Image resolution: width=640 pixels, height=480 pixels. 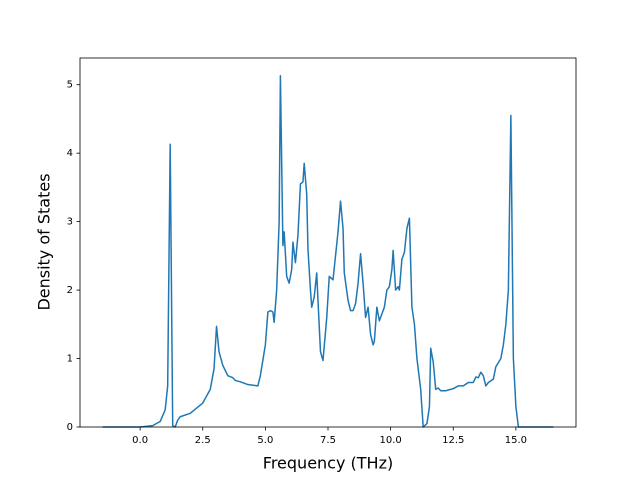 What do you see at coordinates (140, 440) in the screenshot?
I see `x-tick-label: 0.0` at bounding box center [140, 440].